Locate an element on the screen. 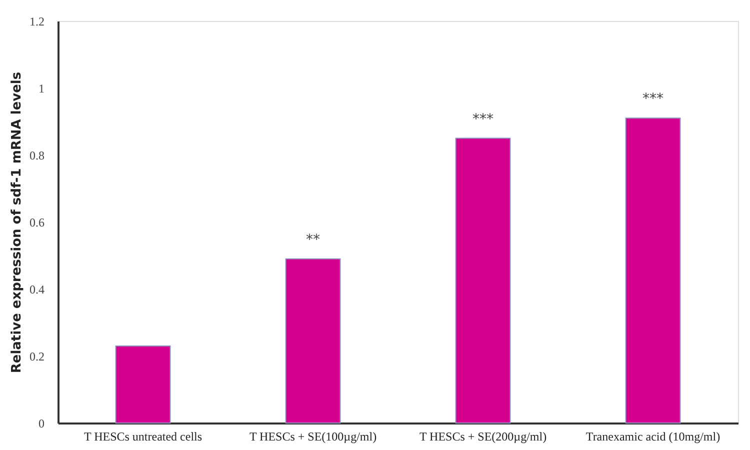 The height and width of the screenshot is (450, 750). x-tick-label: T HESCs untreated cells is located at coordinates (143, 437).